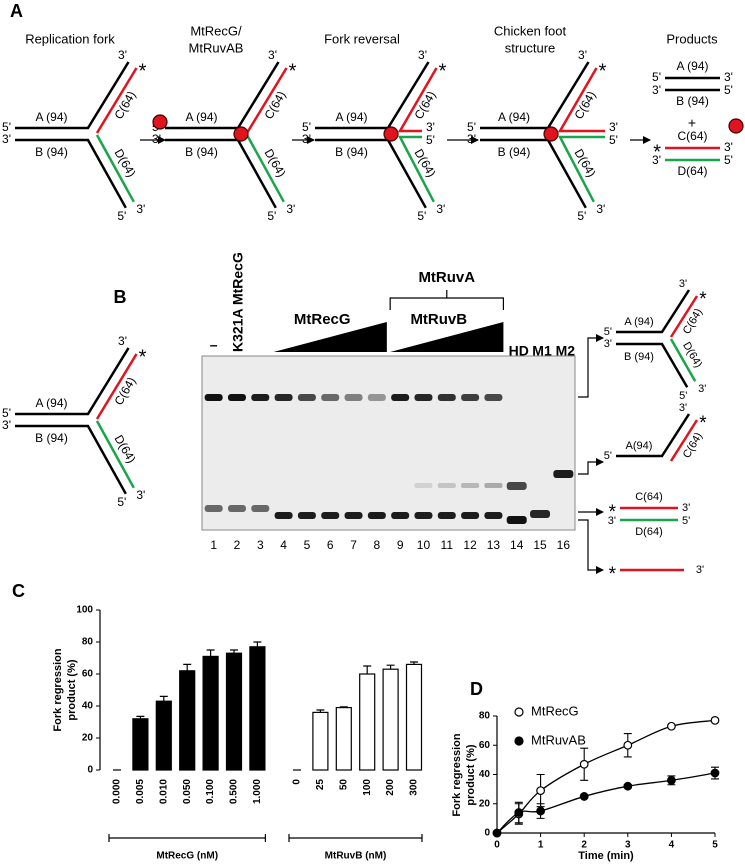 The image size is (745, 865). I want to click on lane-number: 10, so click(424, 545).